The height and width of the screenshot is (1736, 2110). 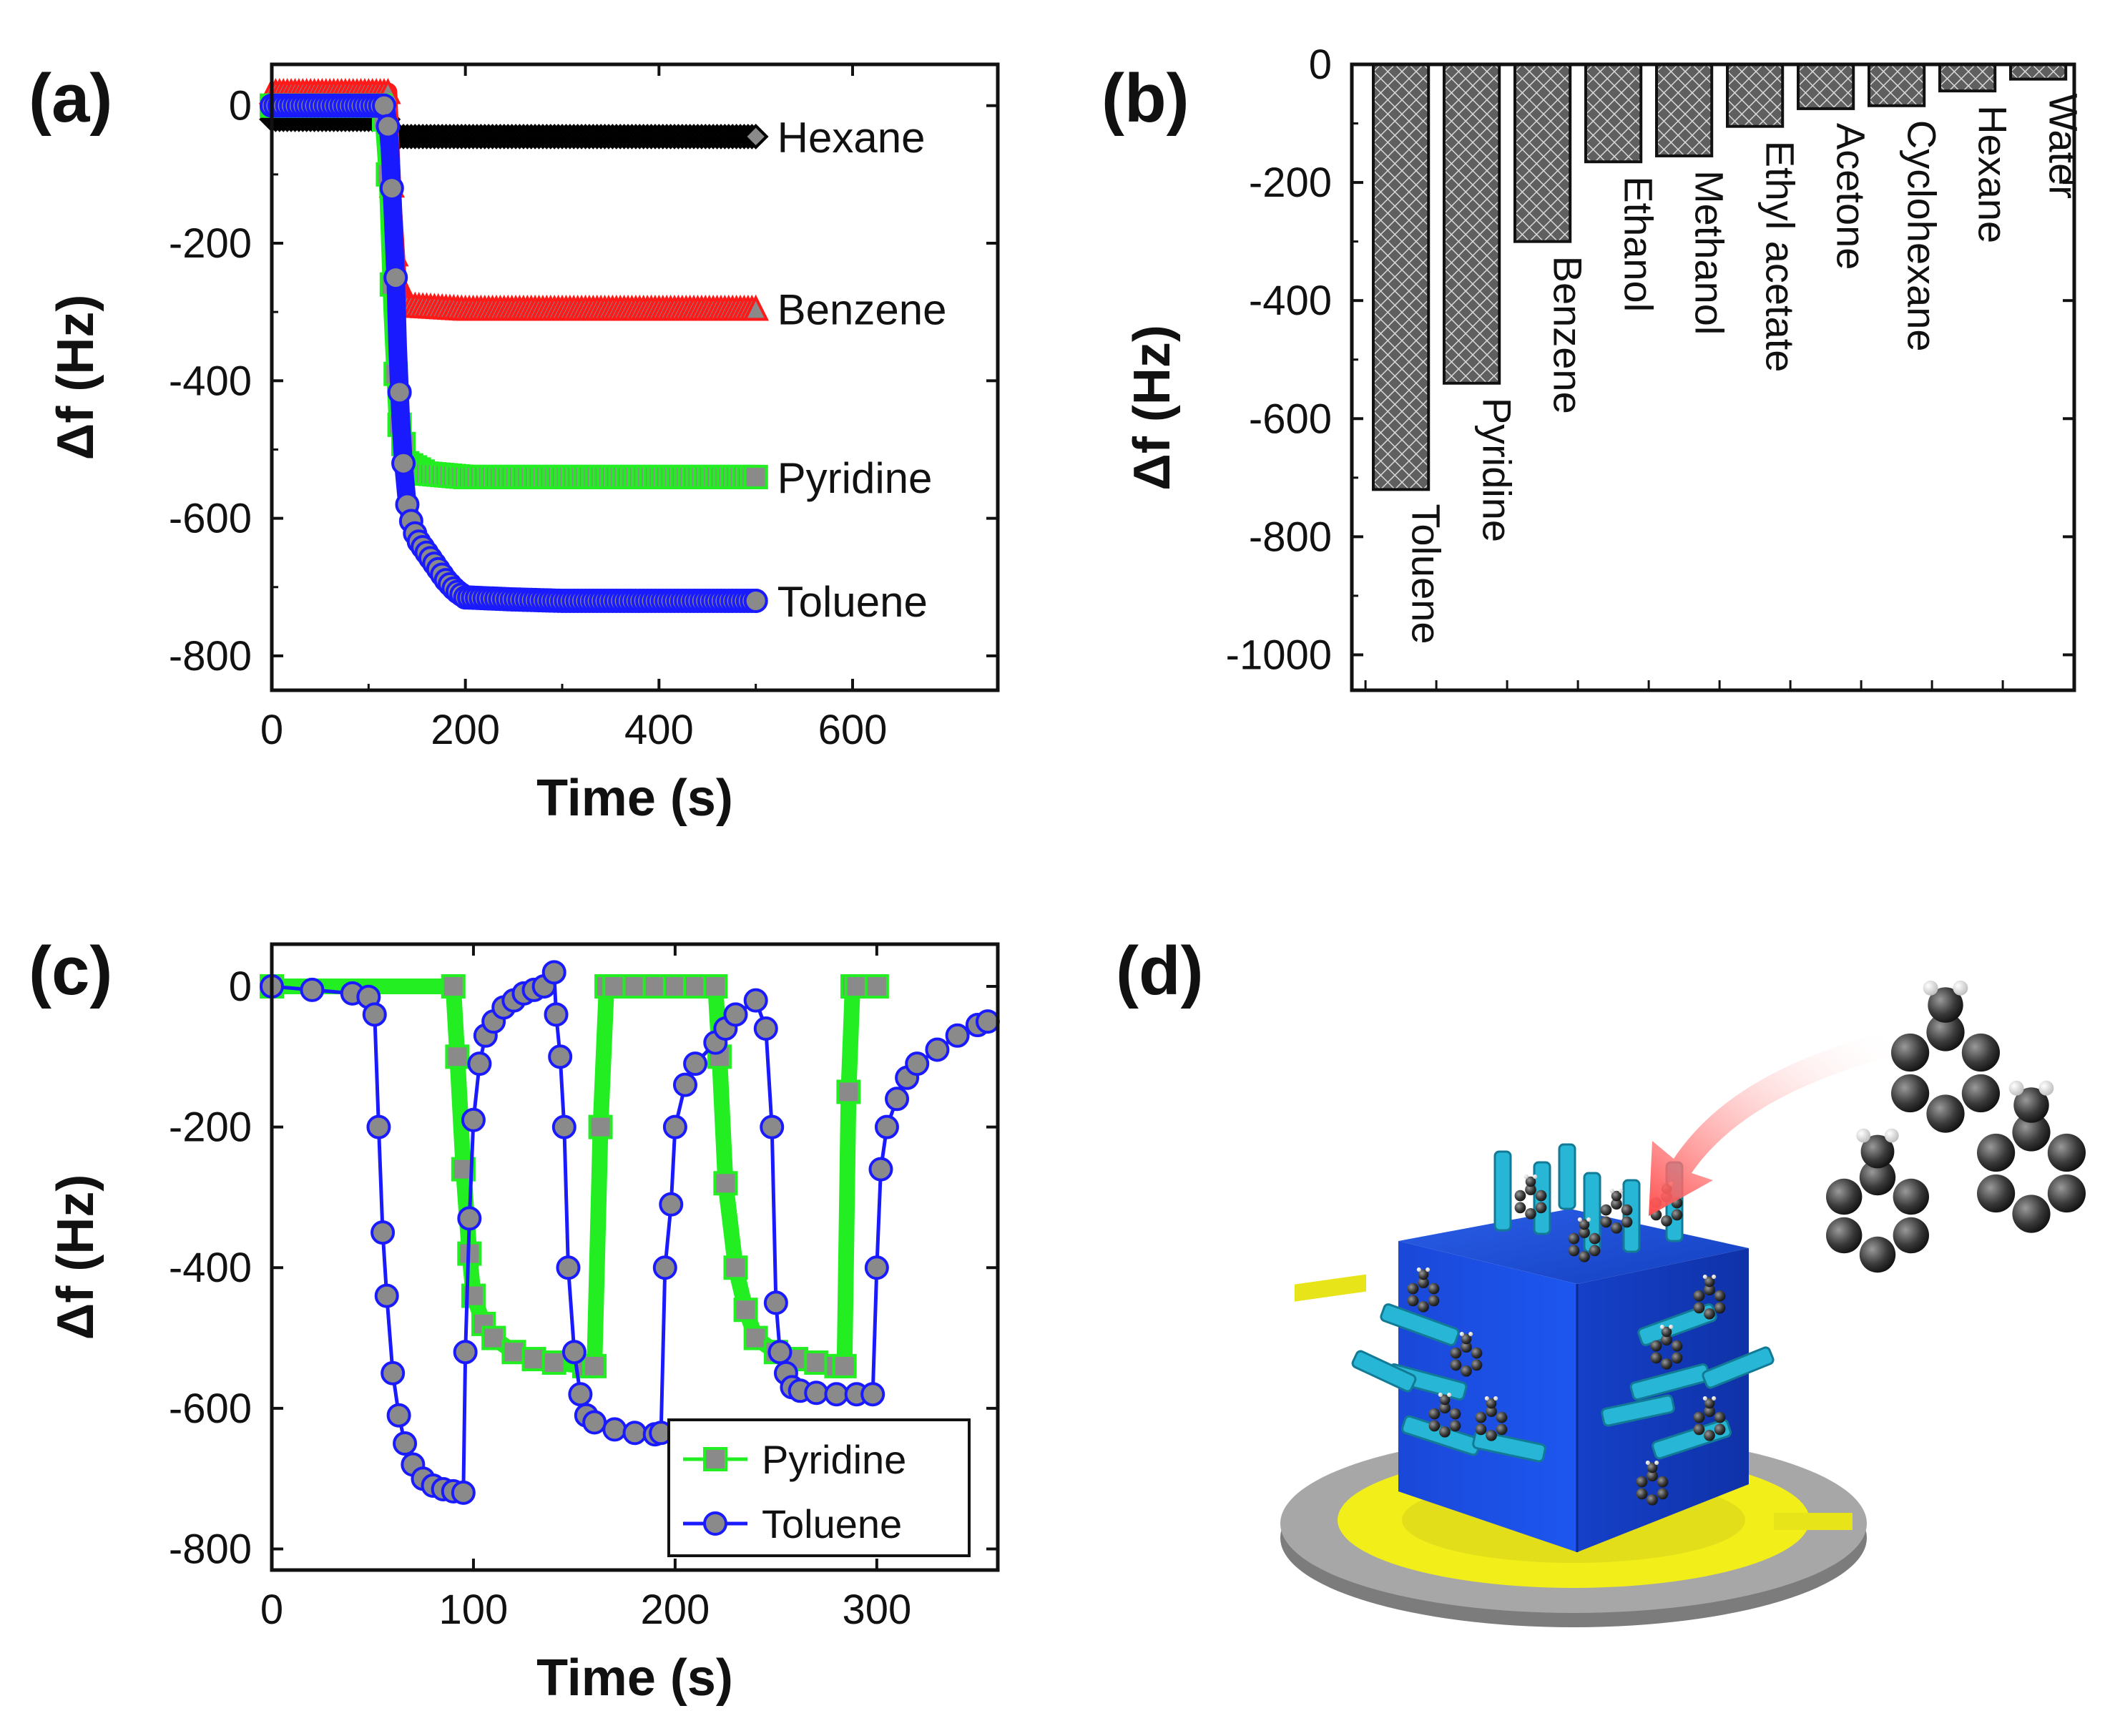 What do you see at coordinates (1993, 174) in the screenshot?
I see `bar-label-hexane: Hexane` at bounding box center [1993, 174].